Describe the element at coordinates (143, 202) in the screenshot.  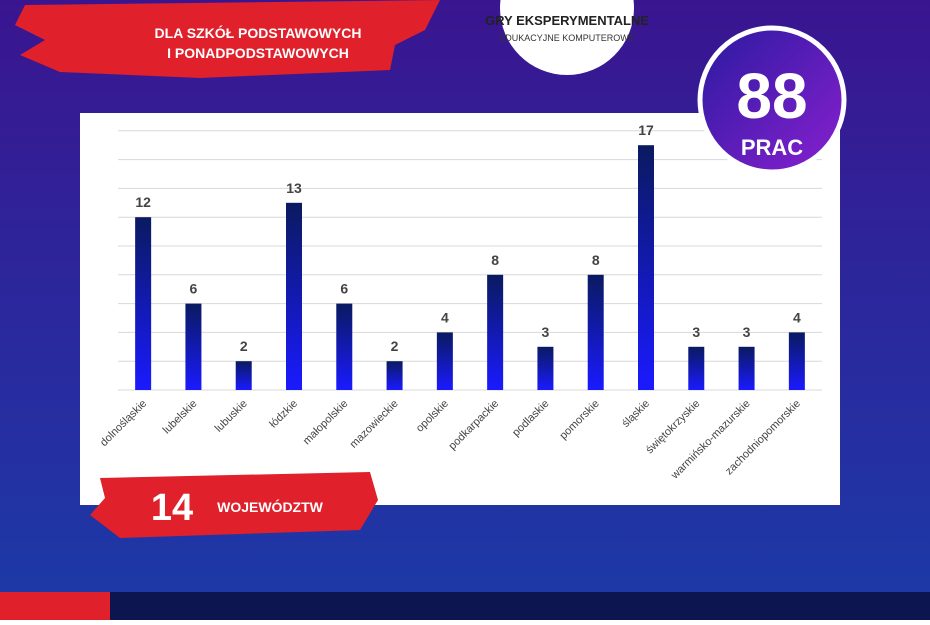
I see `data-label: 12` at that location.